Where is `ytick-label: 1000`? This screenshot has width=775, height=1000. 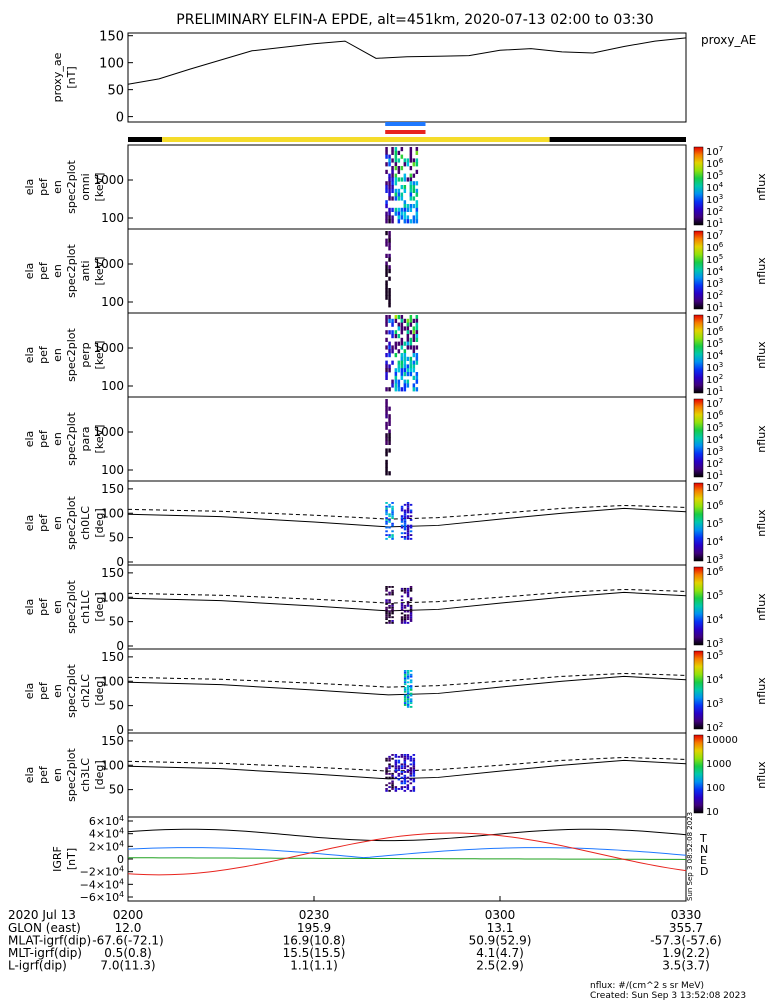 ytick-label: 1000 is located at coordinates (108, 432).